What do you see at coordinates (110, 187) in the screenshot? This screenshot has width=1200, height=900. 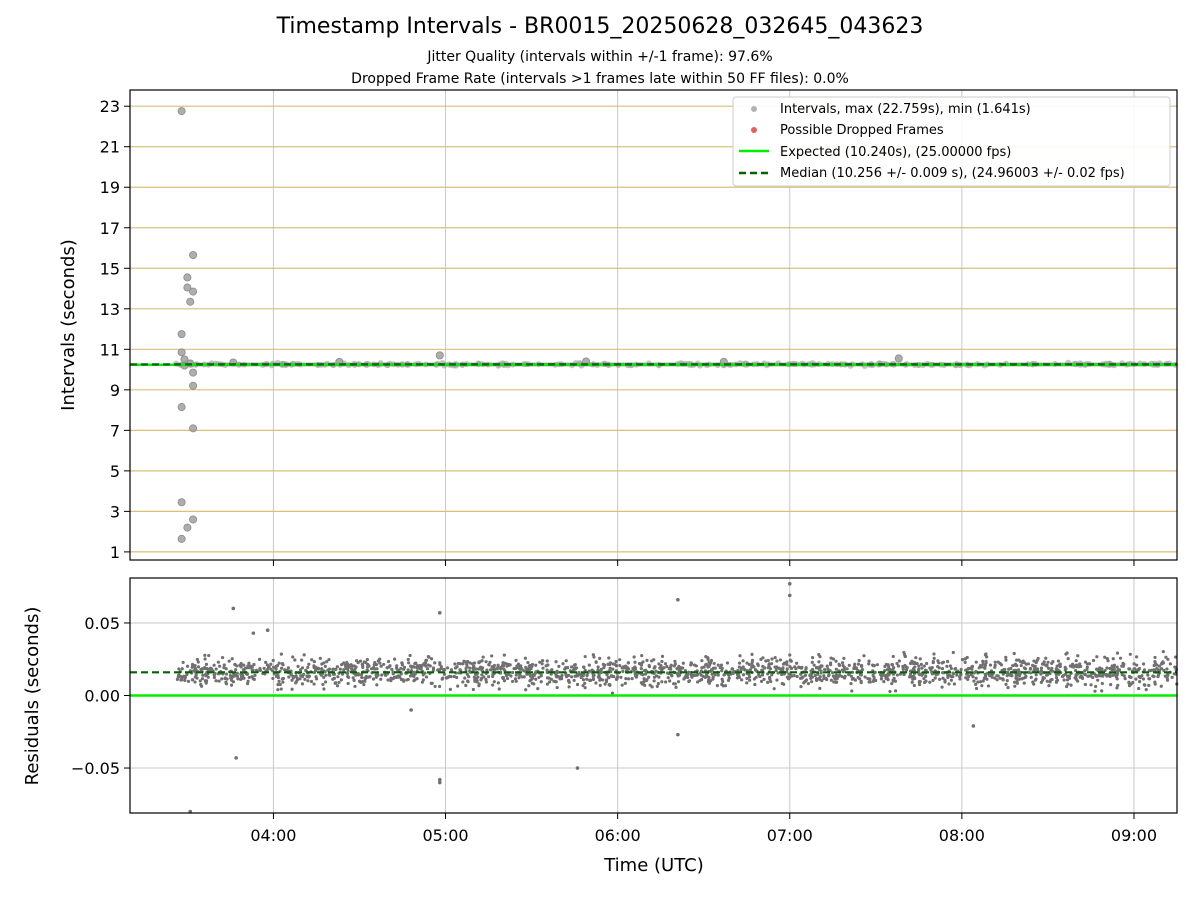 I see `intervals-y-tick-label: 19` at bounding box center [110, 187].